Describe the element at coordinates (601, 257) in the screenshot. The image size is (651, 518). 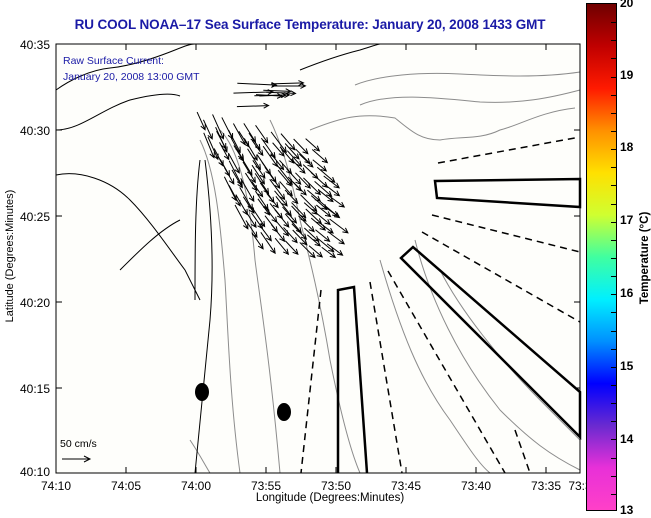
I see `colorbar` at that location.